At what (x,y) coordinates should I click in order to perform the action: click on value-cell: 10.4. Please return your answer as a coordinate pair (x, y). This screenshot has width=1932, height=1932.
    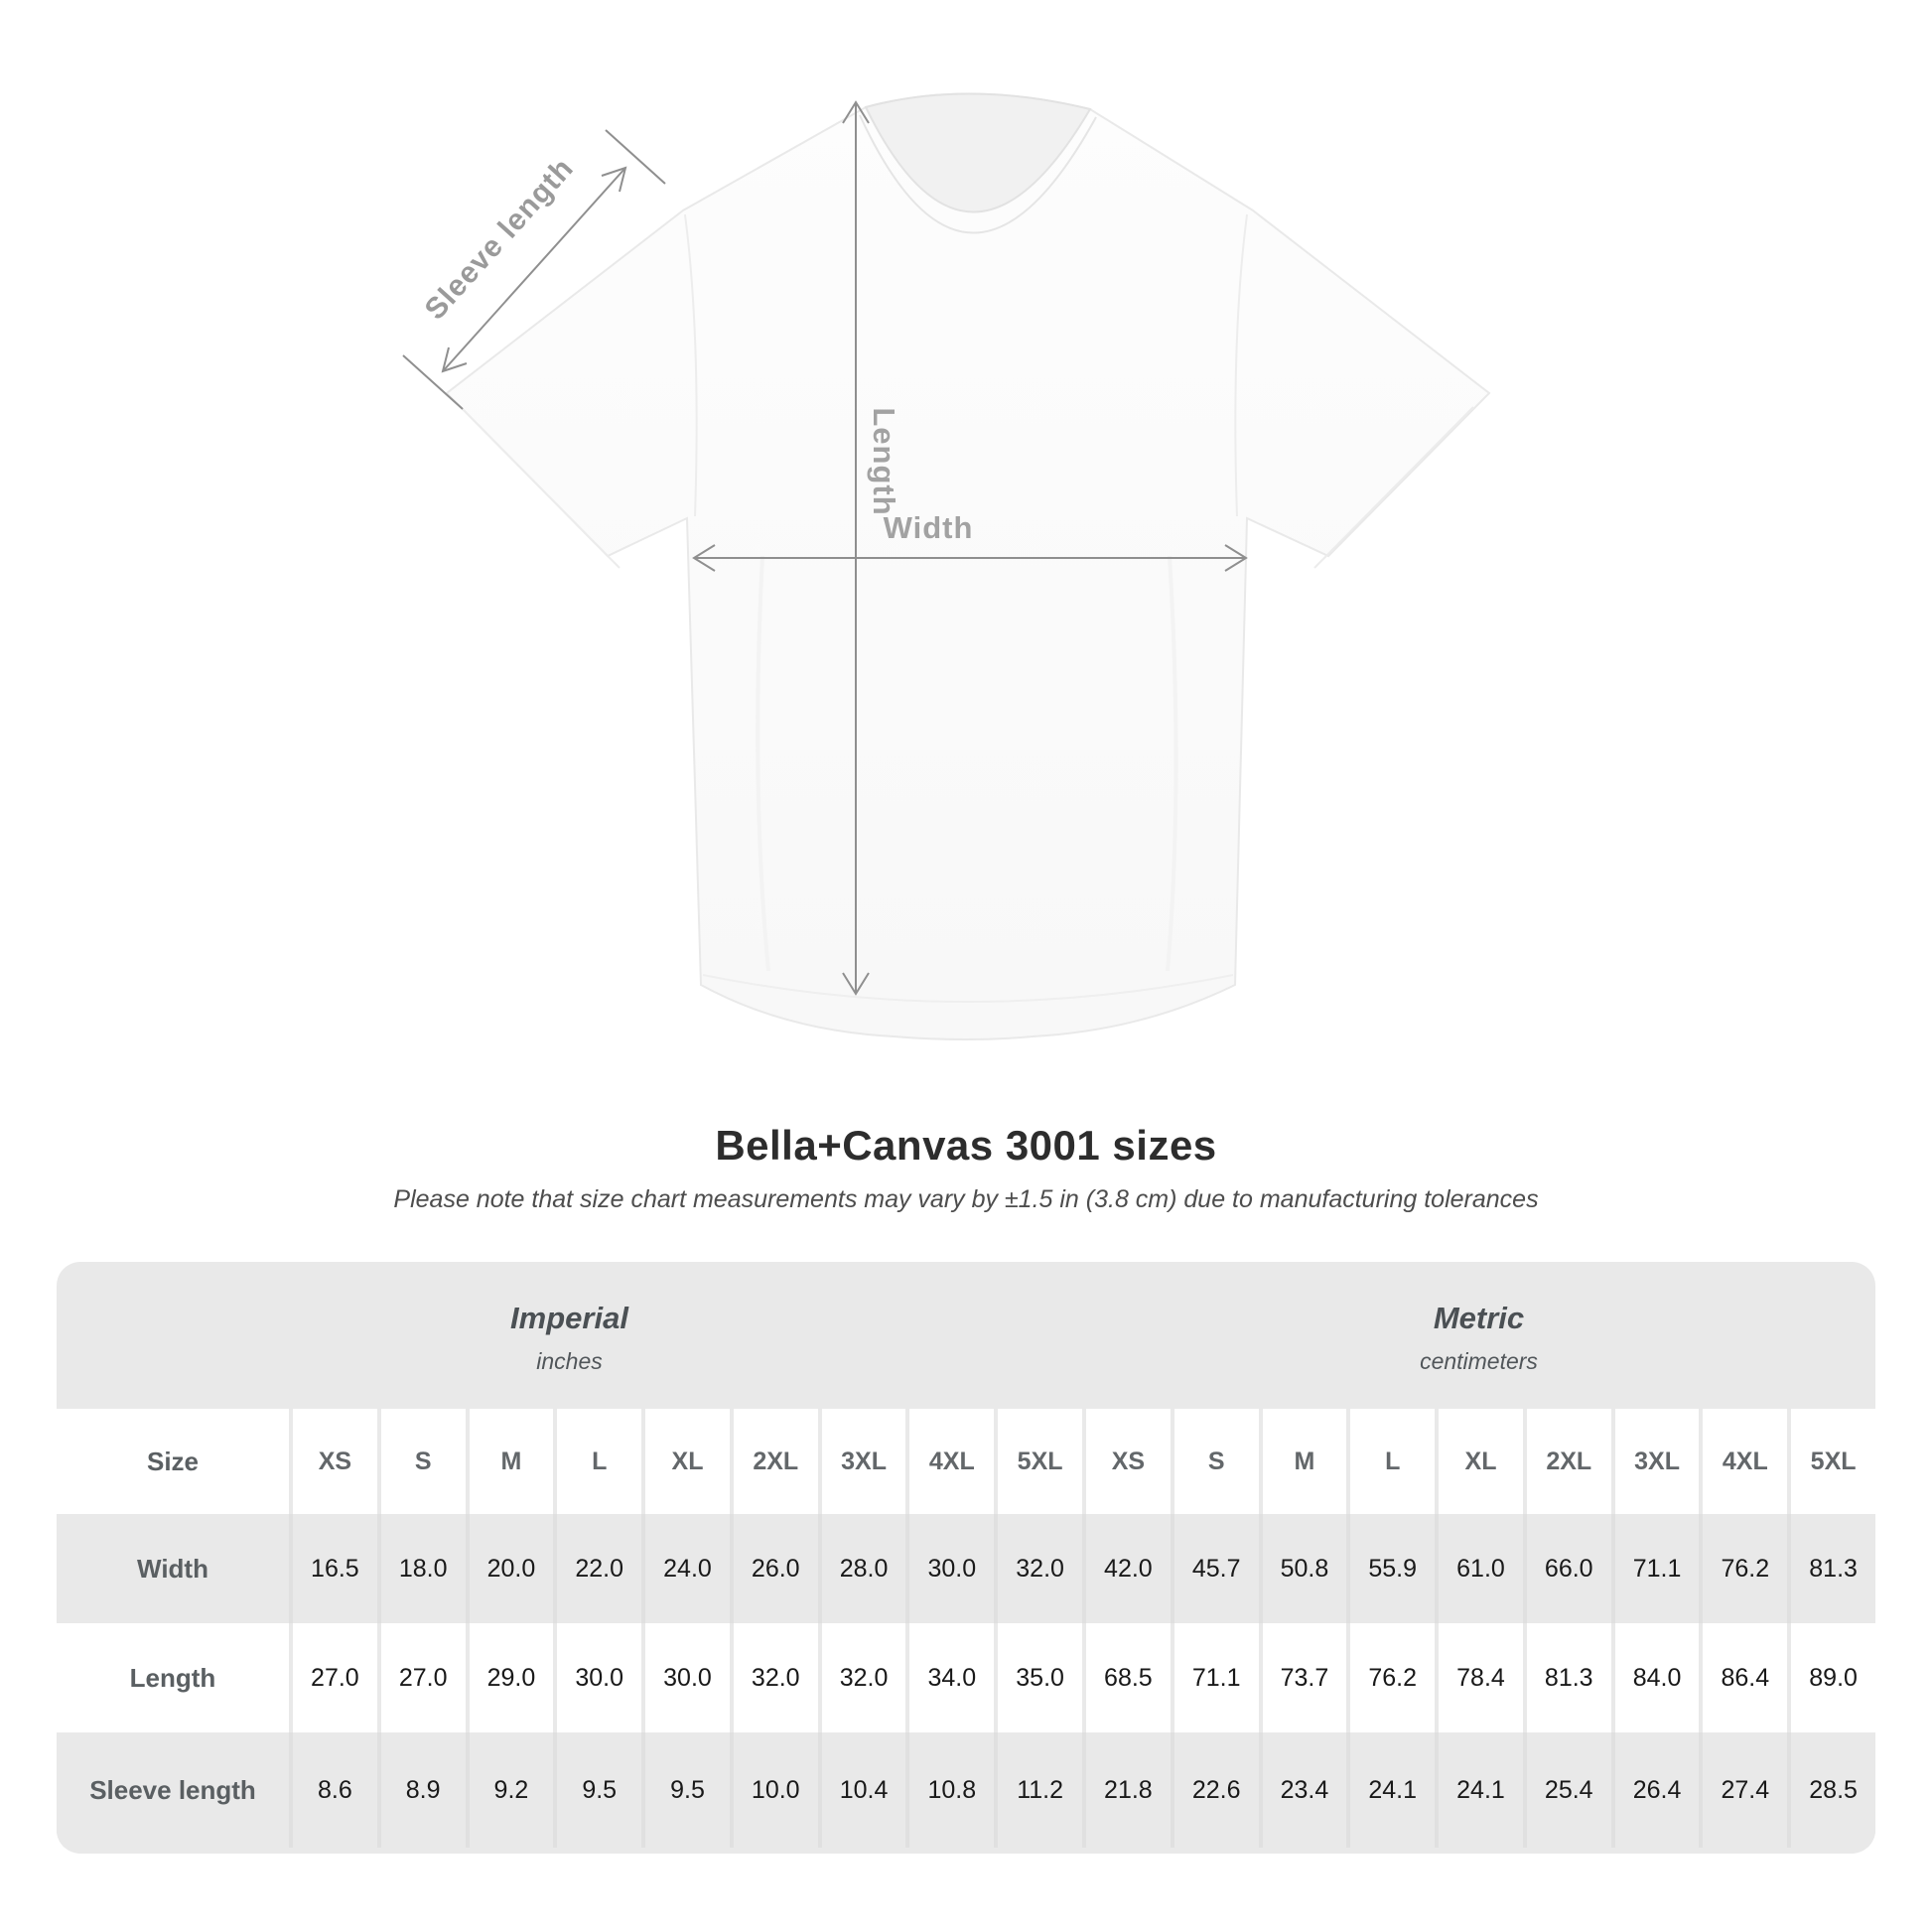
    Looking at the image, I should click on (864, 1790).